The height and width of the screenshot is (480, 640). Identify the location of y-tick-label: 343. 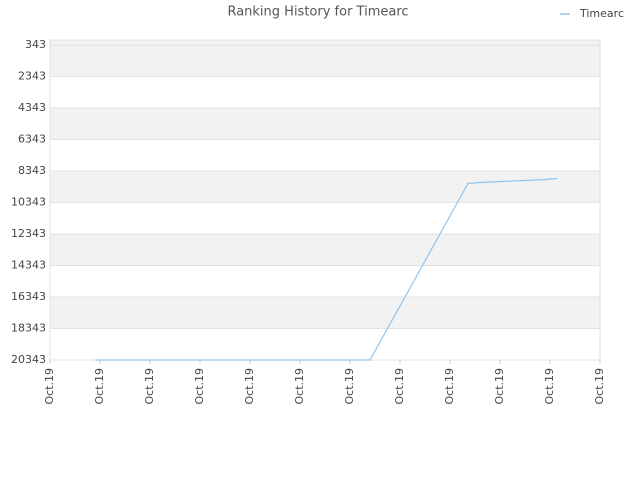
(35, 44).